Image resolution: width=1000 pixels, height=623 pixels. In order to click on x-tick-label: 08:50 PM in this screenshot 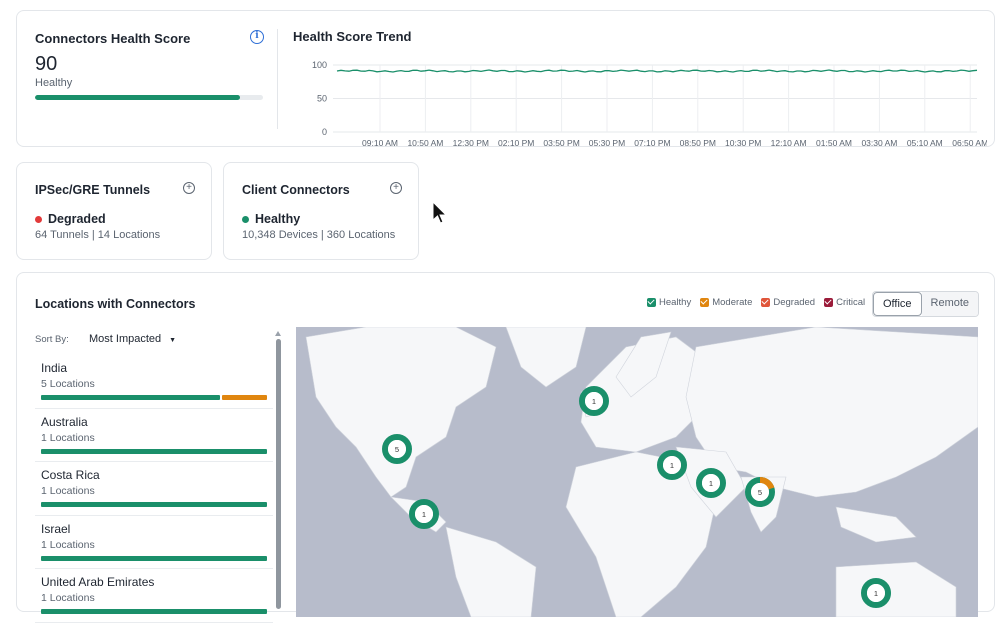, I will do `click(698, 142)`.